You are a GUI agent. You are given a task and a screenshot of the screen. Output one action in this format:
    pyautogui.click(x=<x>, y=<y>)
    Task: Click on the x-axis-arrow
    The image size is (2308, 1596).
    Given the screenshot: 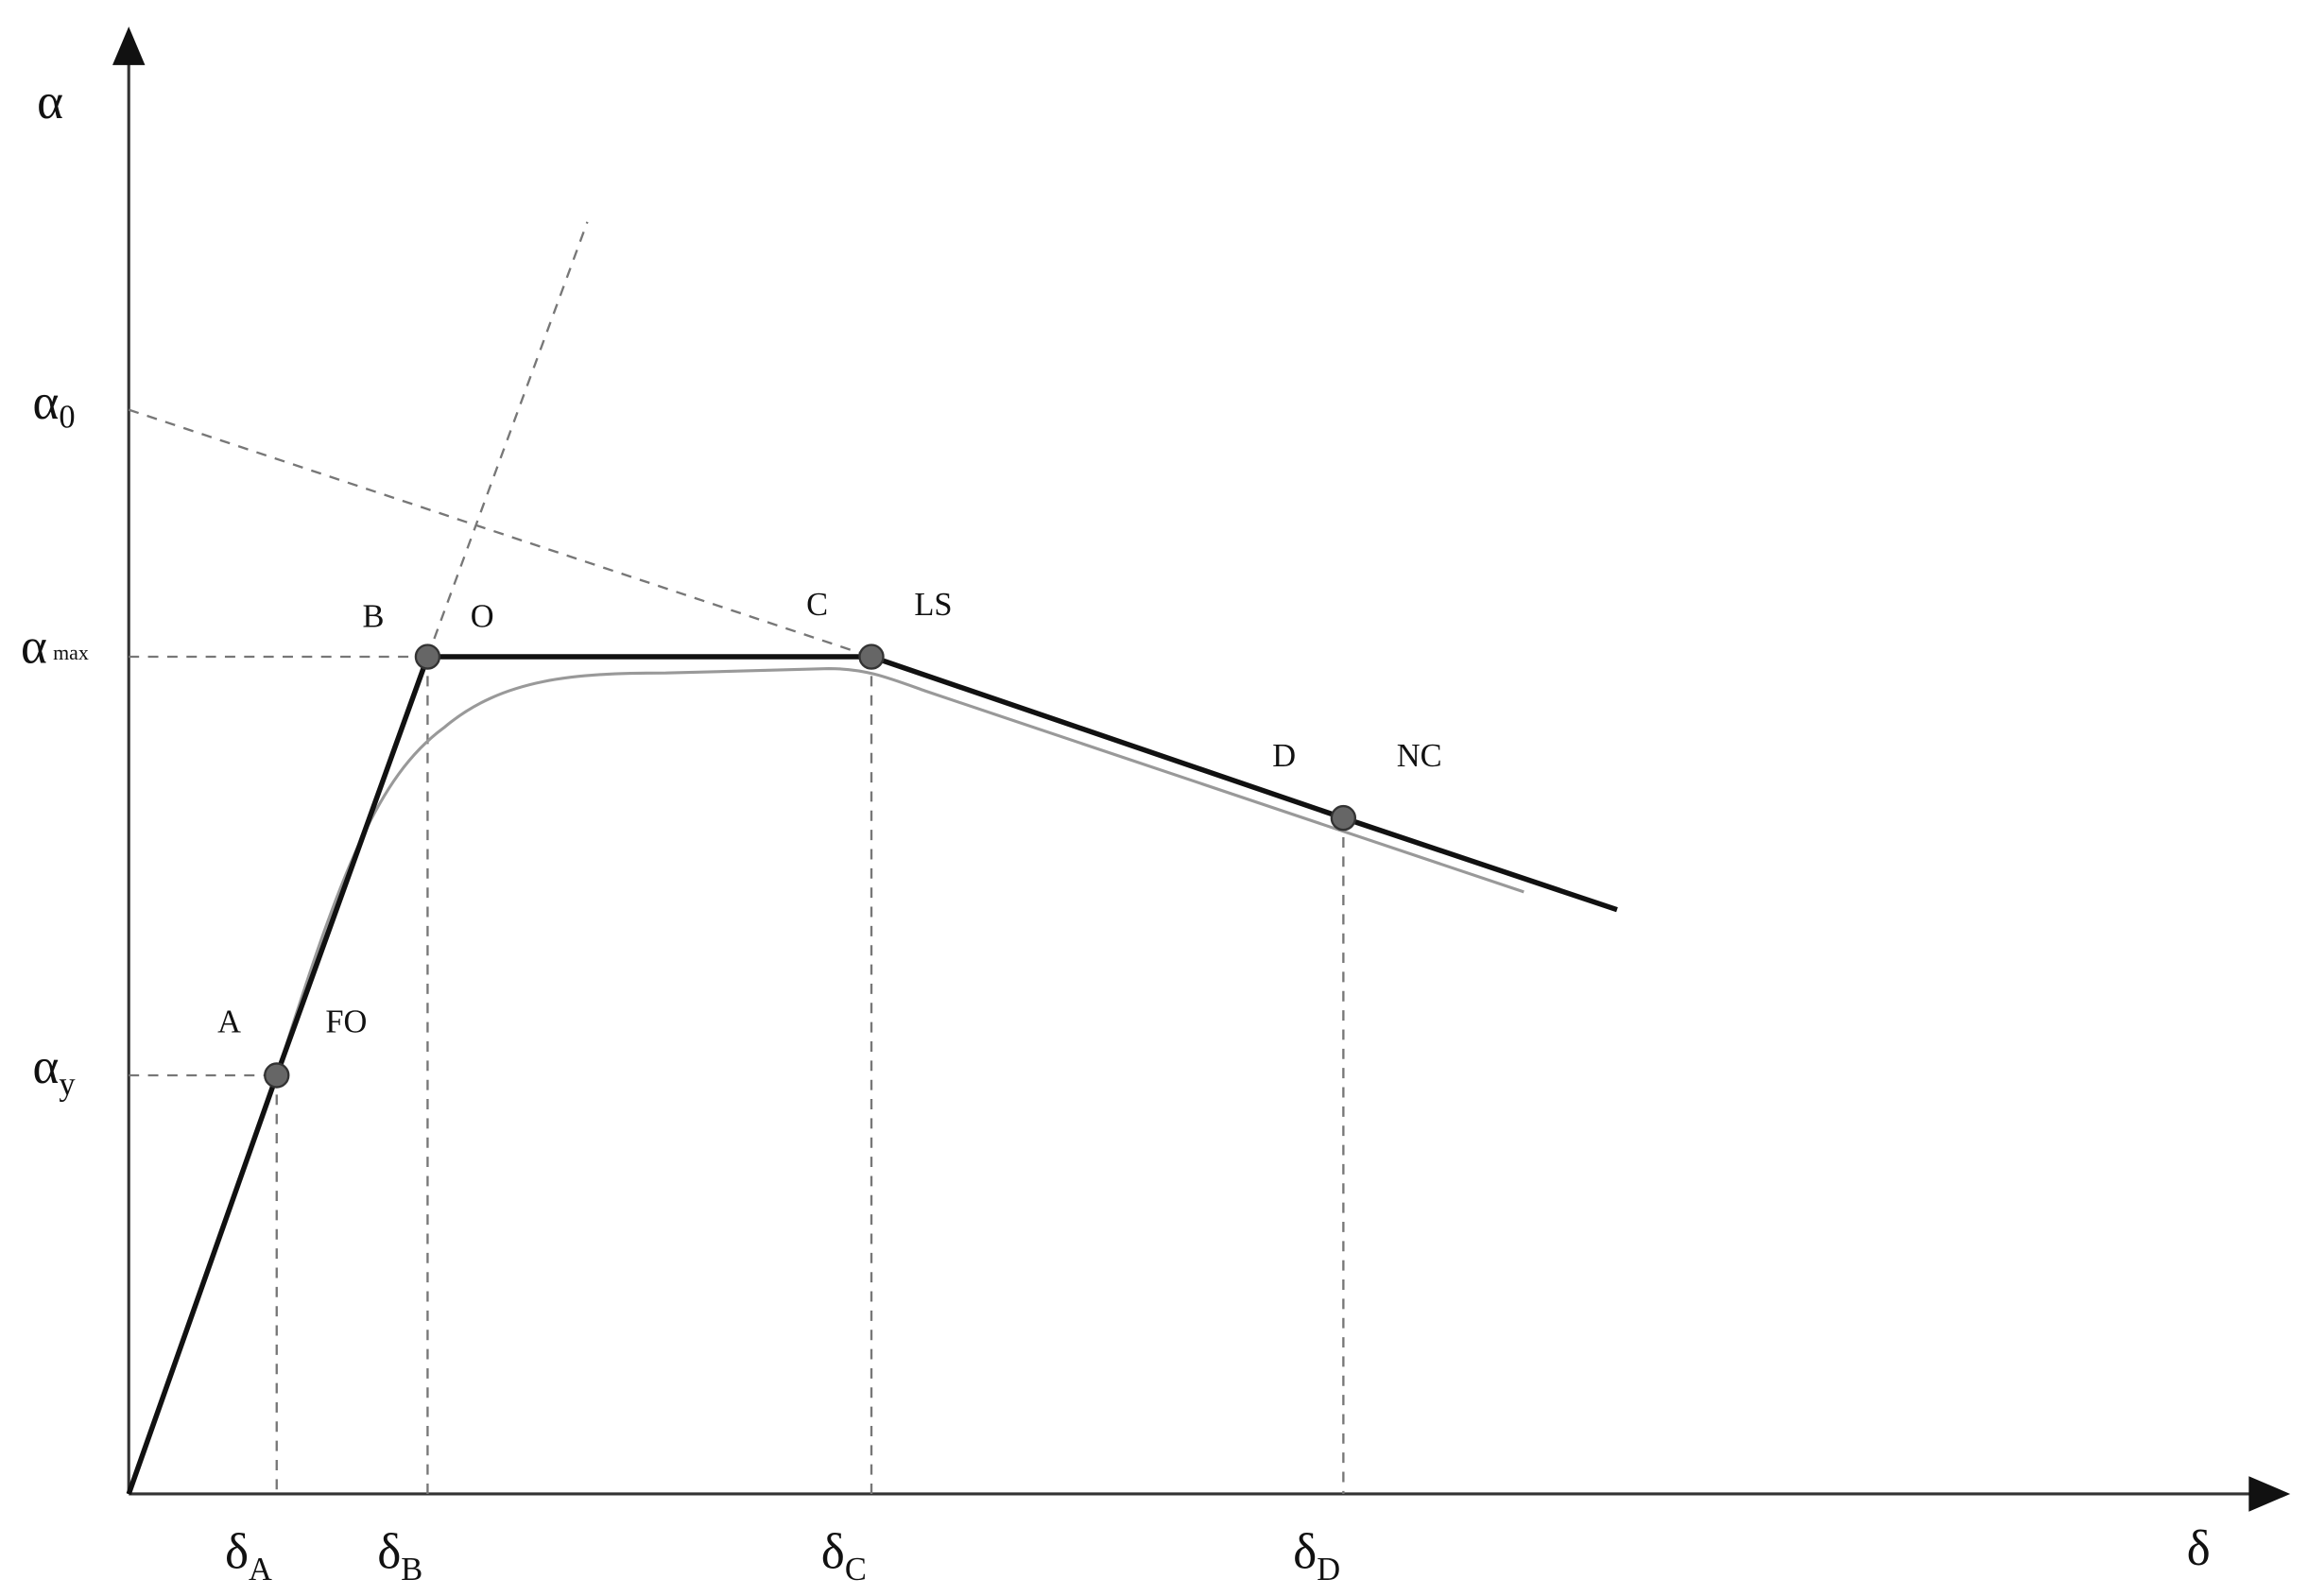 What is the action you would take?
    pyautogui.click(x=2269, y=1494)
    